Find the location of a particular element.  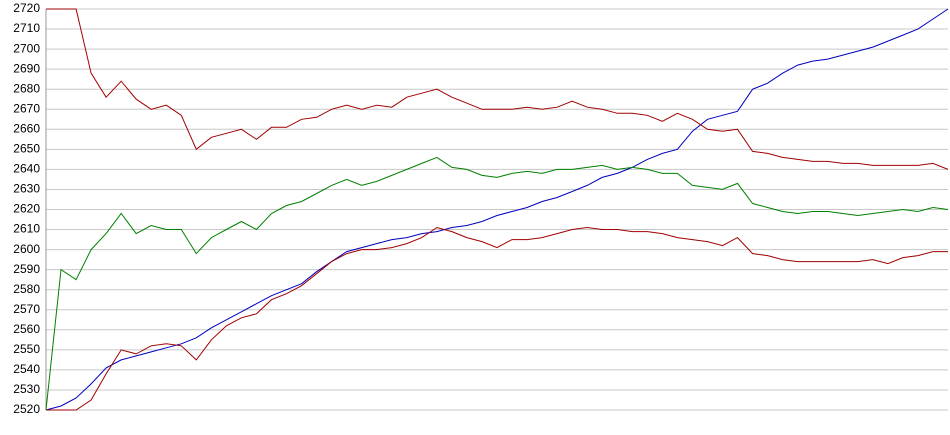

y-tick-label: 2590 is located at coordinates (26, 269).